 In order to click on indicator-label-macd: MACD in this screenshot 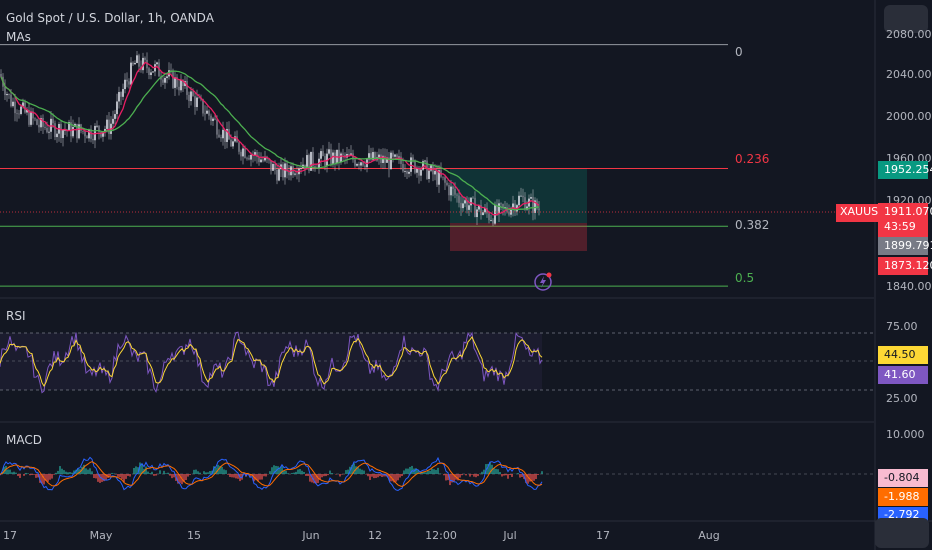, I will do `click(24, 440)`.